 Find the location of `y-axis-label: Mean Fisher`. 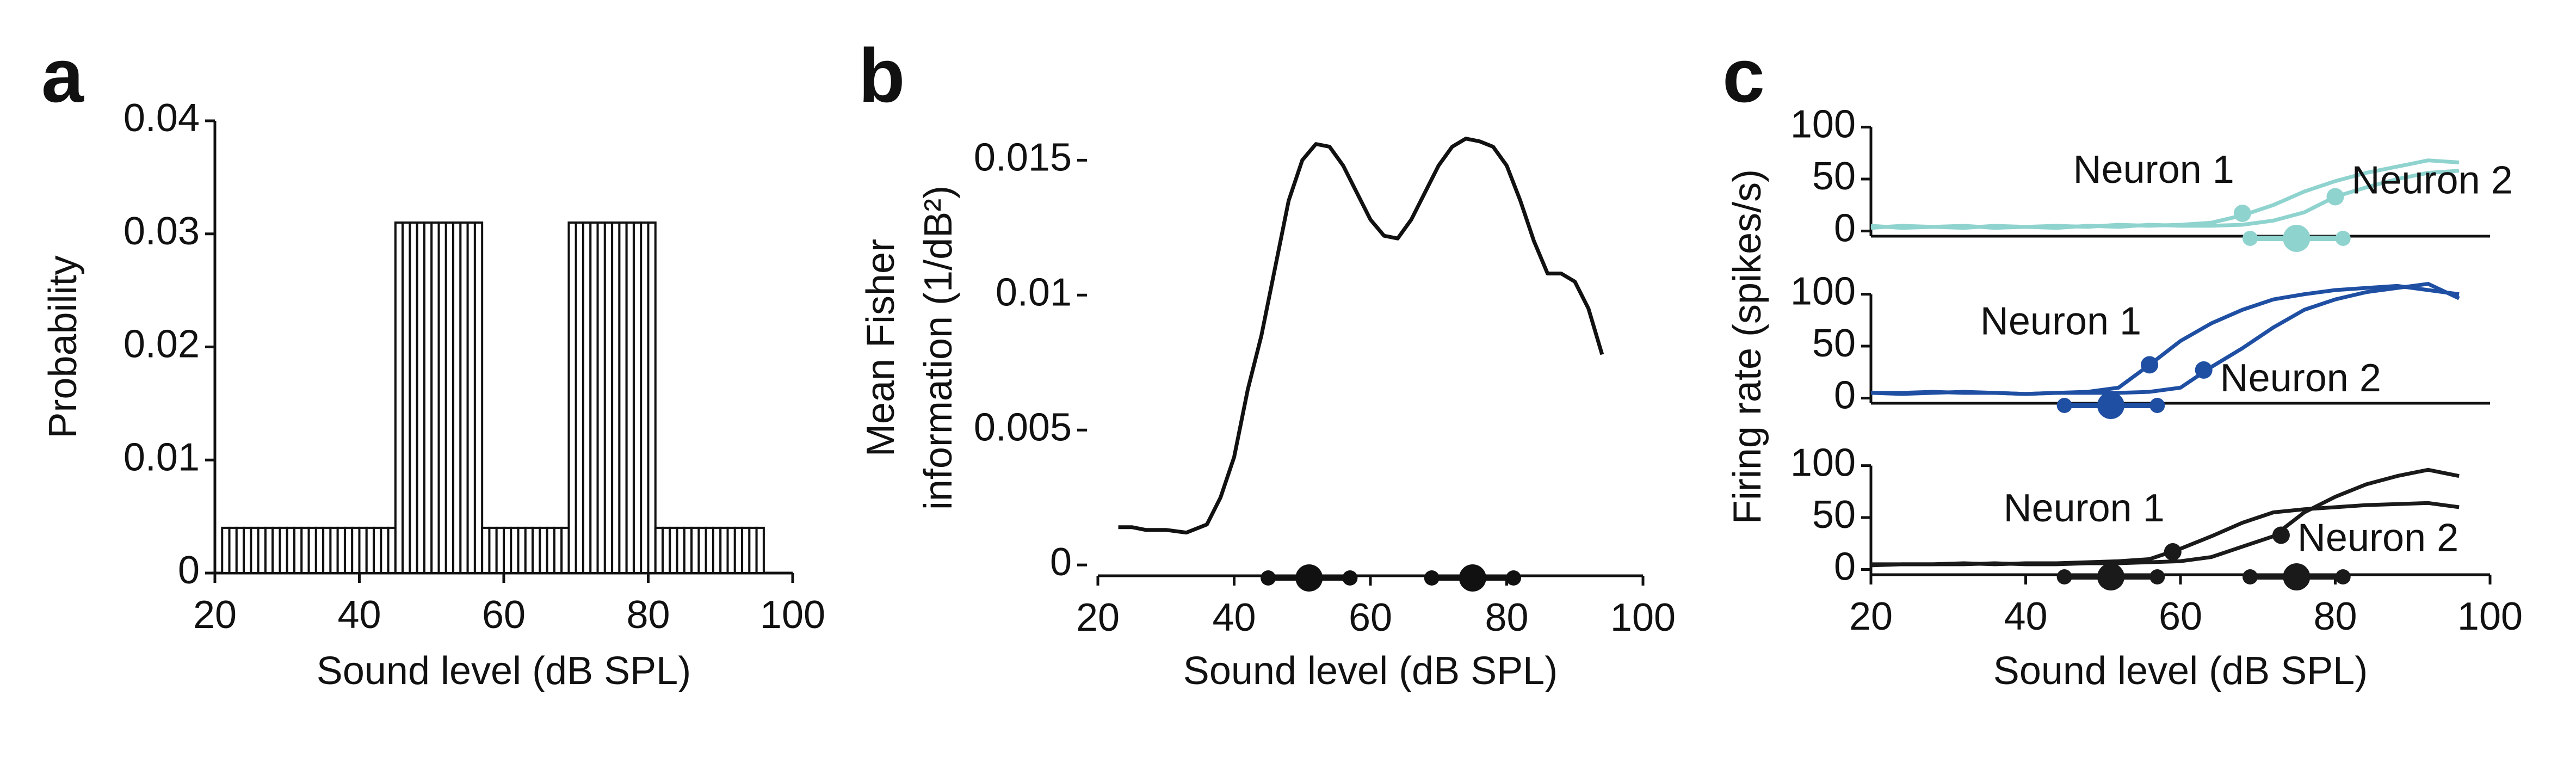

y-axis-label: Mean Fisher is located at coordinates (881, 348).